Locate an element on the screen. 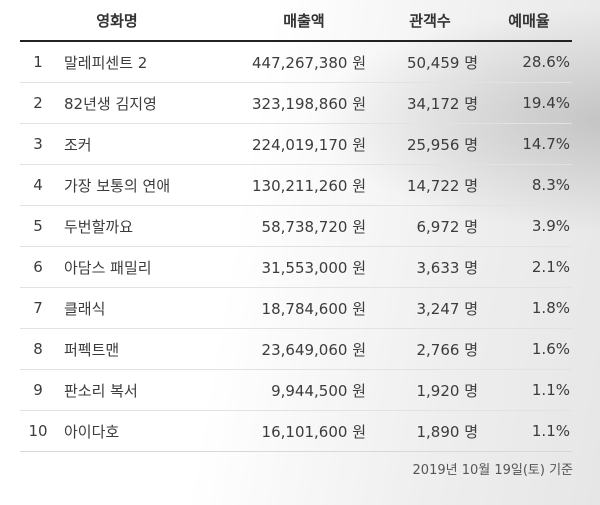 Image resolution: width=600 pixels, height=505 pixels. sales-cell: 18,784,600 원 is located at coordinates (313, 308).